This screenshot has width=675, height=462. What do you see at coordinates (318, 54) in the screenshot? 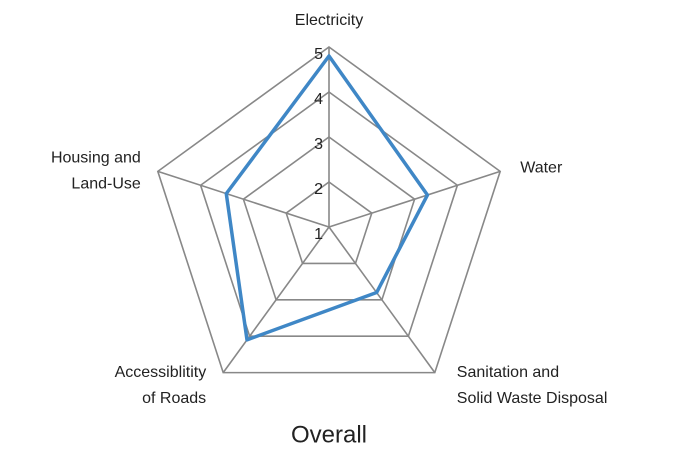
I see `r-tick-label: 5` at bounding box center [318, 54].